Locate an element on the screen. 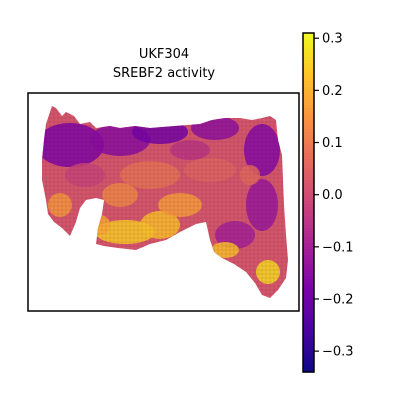 The width and height of the screenshot is (400, 400). colorbar-tick-label: −0.3 is located at coordinates (338, 352).